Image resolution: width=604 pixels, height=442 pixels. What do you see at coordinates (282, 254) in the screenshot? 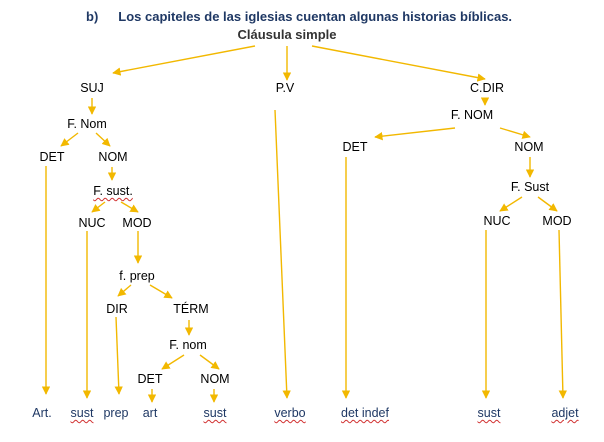
I see `arrow-pv-verbo` at bounding box center [282, 254].